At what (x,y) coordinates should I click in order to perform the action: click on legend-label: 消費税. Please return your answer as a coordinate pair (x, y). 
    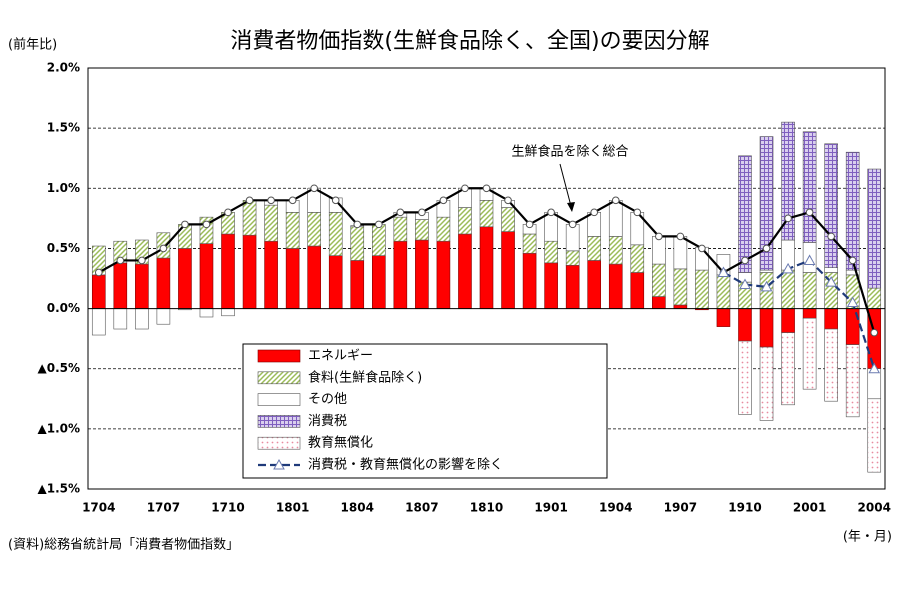
    Looking at the image, I should click on (327, 421).